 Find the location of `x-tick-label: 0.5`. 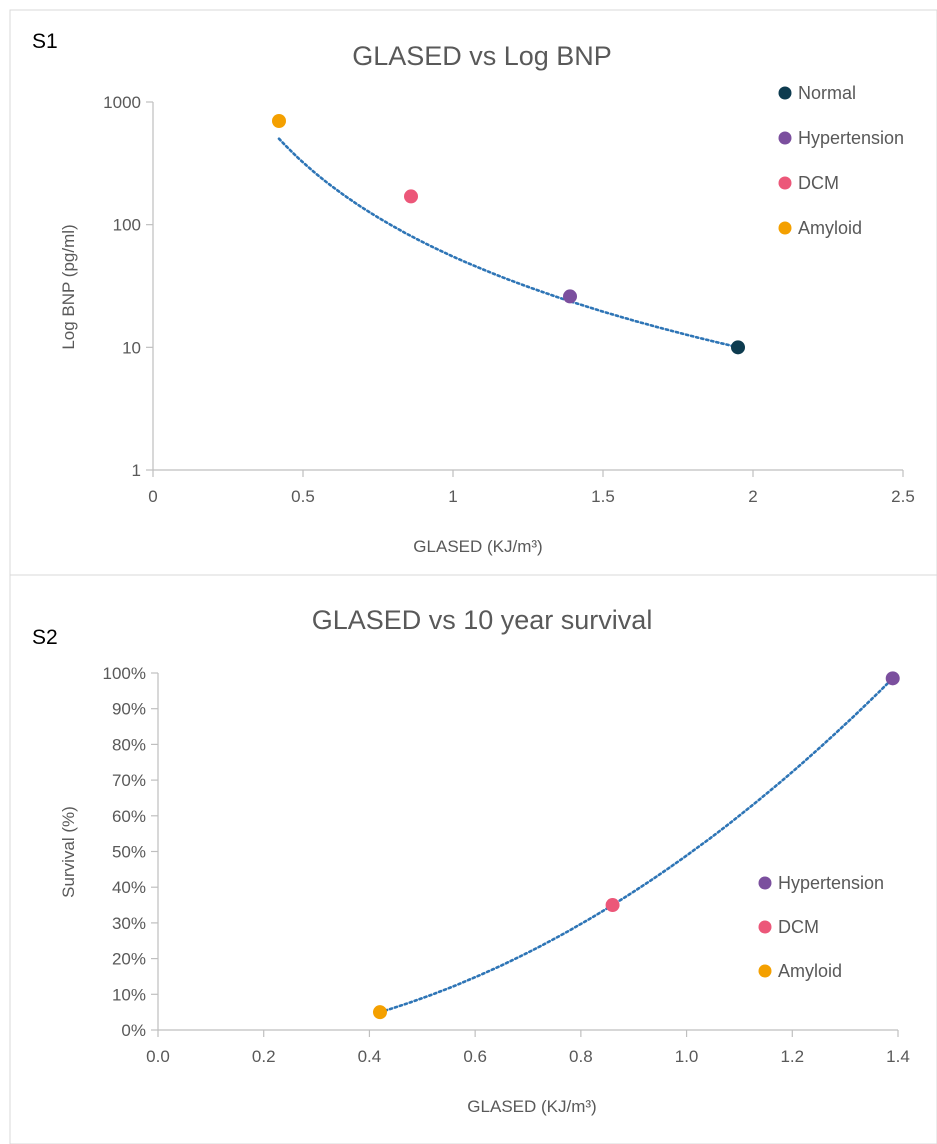

x-tick-label: 0.5 is located at coordinates (303, 496).